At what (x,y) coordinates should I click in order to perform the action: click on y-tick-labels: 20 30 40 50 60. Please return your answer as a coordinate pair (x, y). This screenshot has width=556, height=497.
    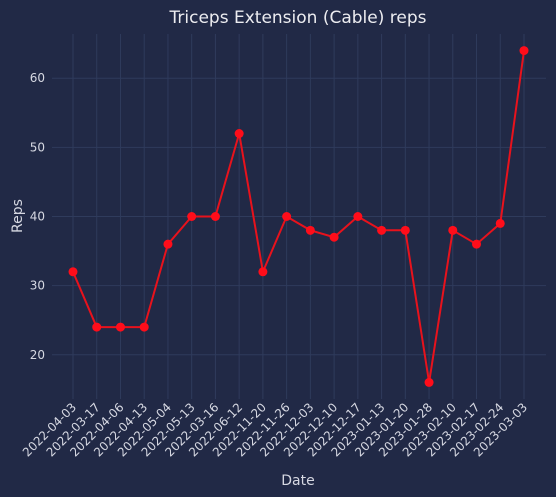
    Looking at the image, I should click on (37, 216).